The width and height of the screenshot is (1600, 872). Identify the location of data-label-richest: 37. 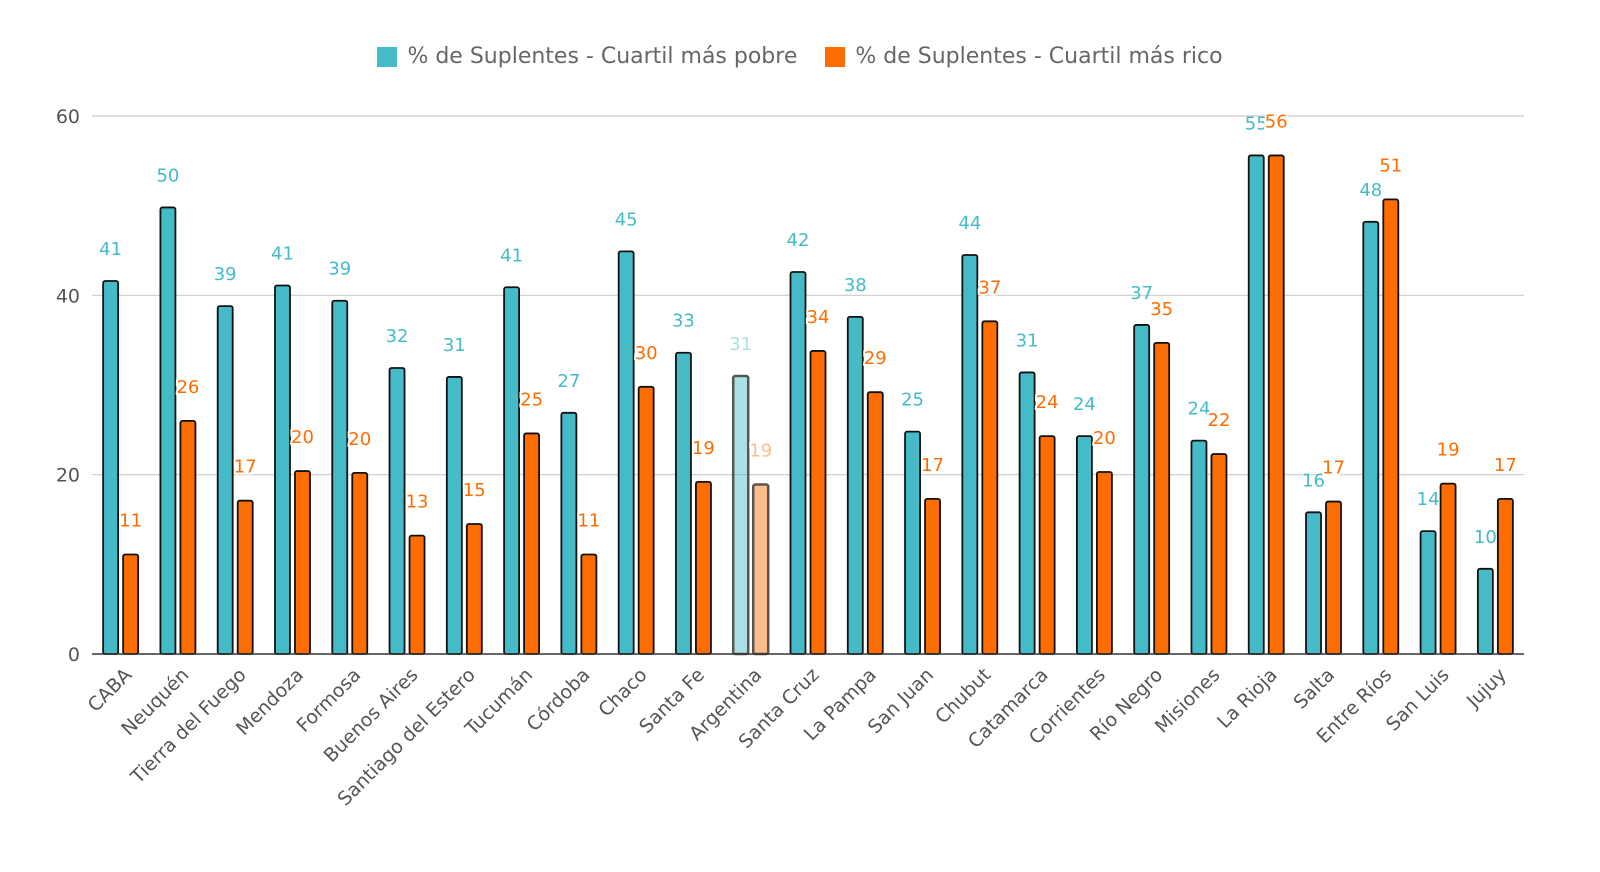
(989, 287).